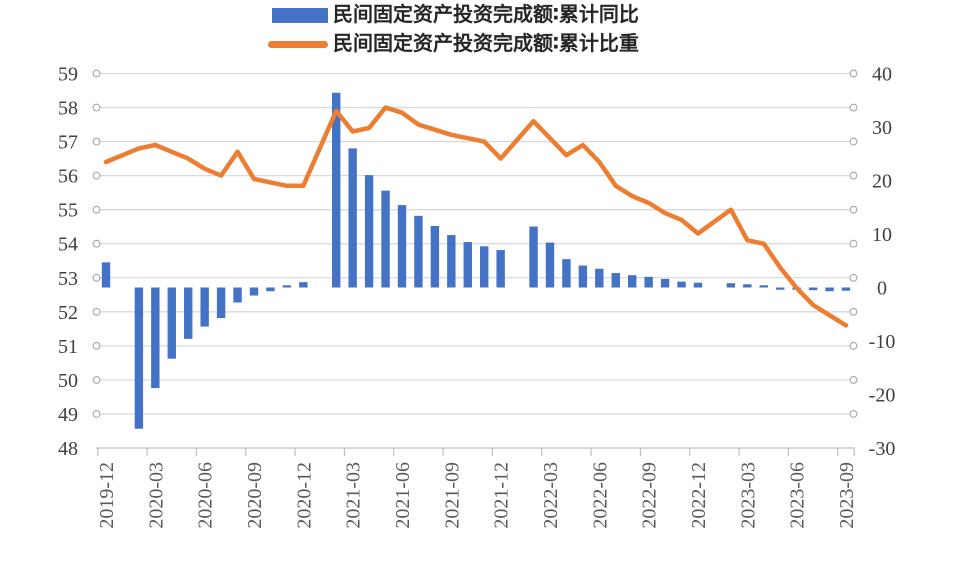  Describe the element at coordinates (300, 15) in the screenshot. I see `bar-series-swatch` at that location.